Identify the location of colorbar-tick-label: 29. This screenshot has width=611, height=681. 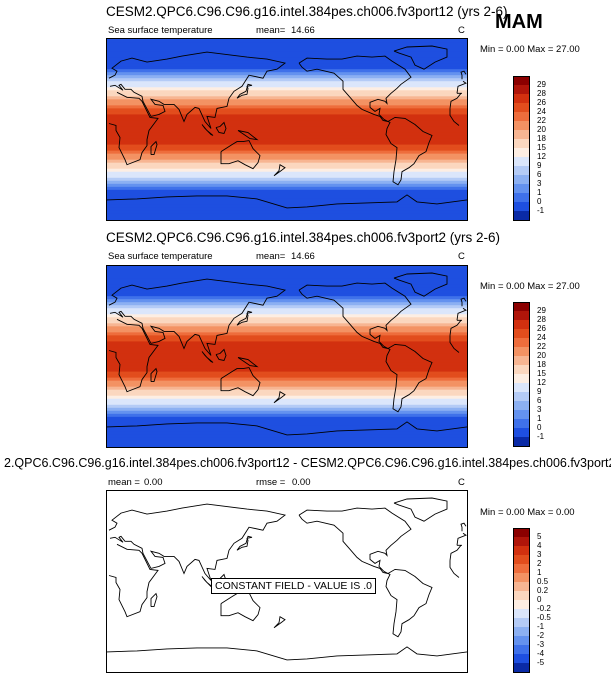
(541, 84).